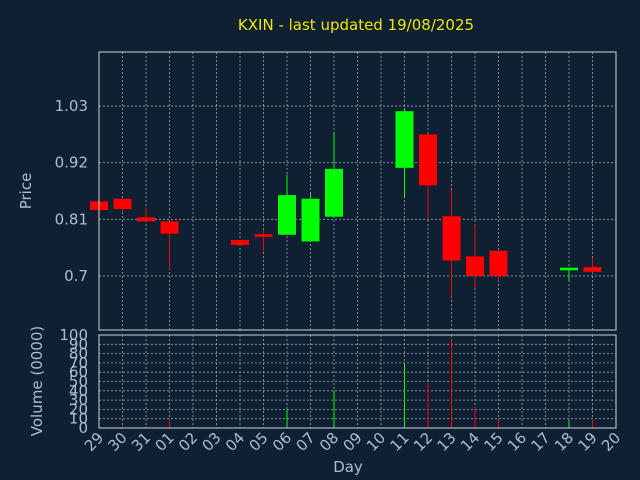  I want to click on volume-tick-label: 70, so click(78, 363).